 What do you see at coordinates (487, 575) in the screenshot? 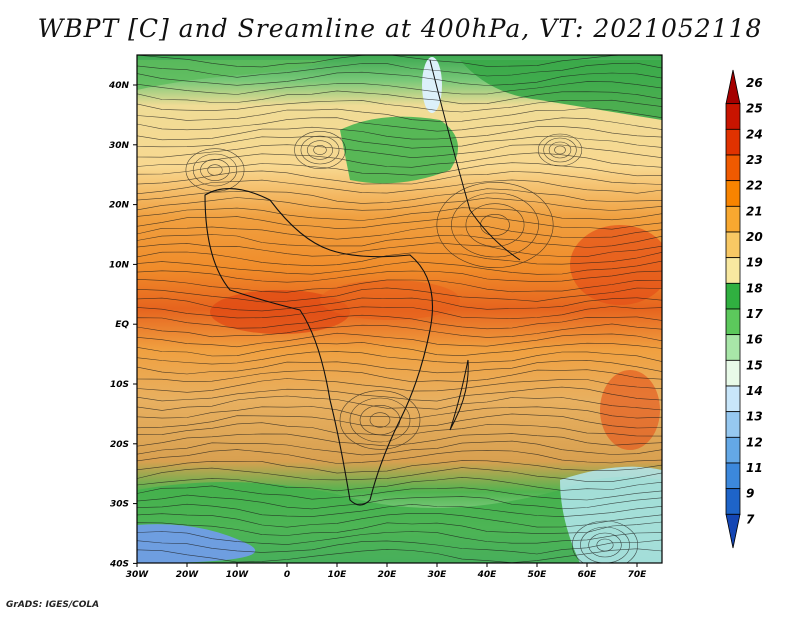
I see `x-tick-label: 40E` at bounding box center [487, 575].